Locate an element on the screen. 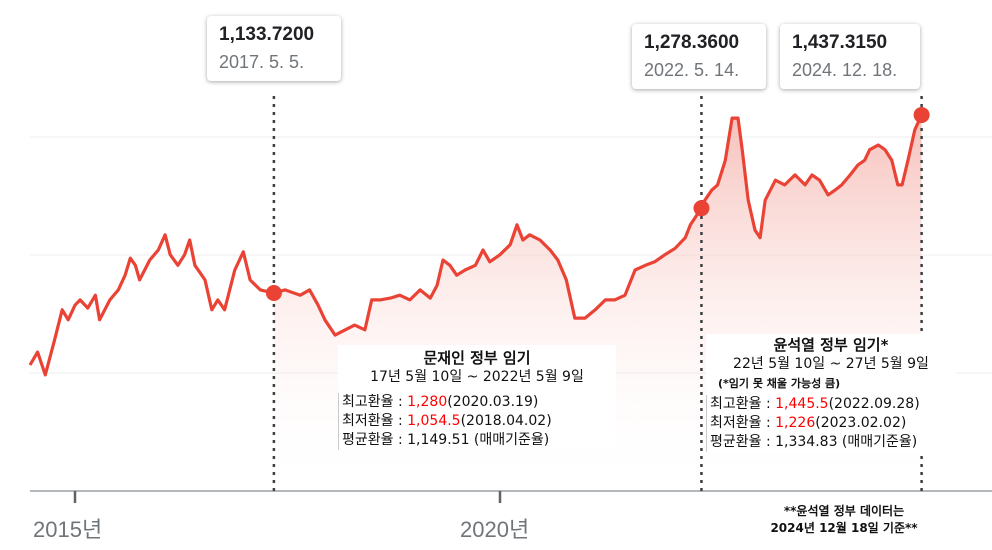 This screenshot has width=992, height=550. max-date: (2020.03.19) is located at coordinates (493, 402).